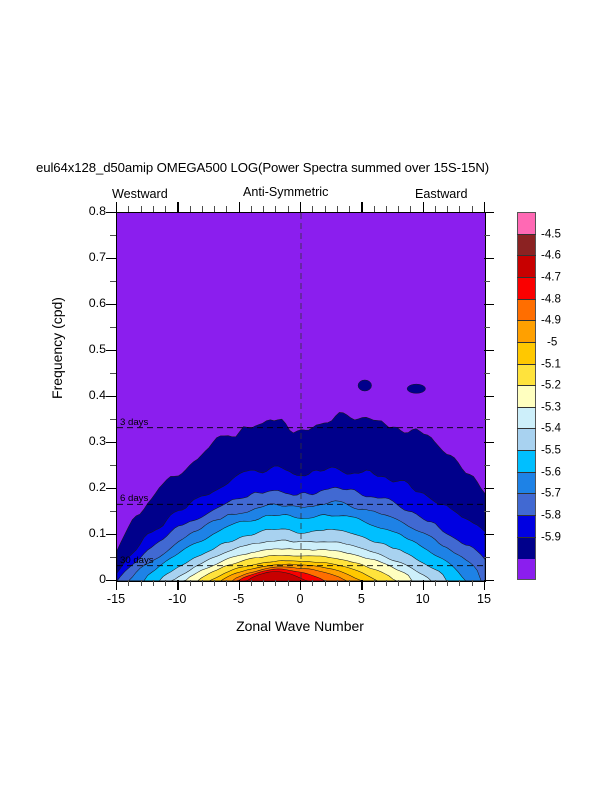 The height and width of the screenshot is (792, 612). What do you see at coordinates (301, 576) in the screenshot?
I see `contour-band` at bounding box center [301, 576].